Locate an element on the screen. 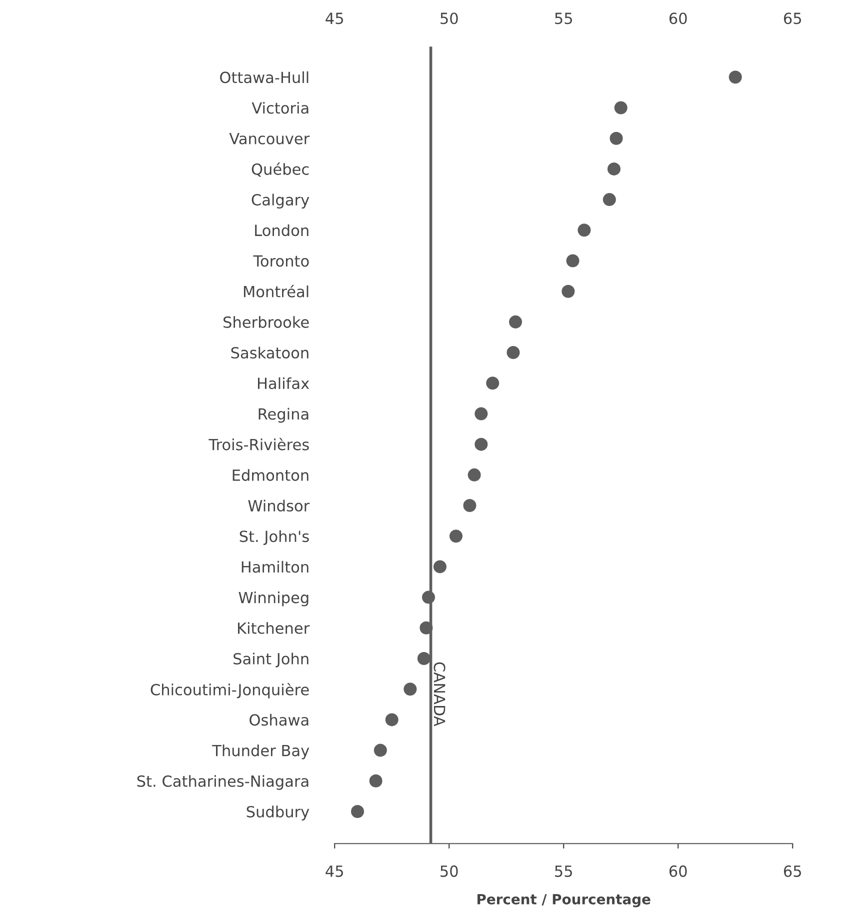 The height and width of the screenshot is (913, 845). x-tick-label: 50 is located at coordinates (449, 18).